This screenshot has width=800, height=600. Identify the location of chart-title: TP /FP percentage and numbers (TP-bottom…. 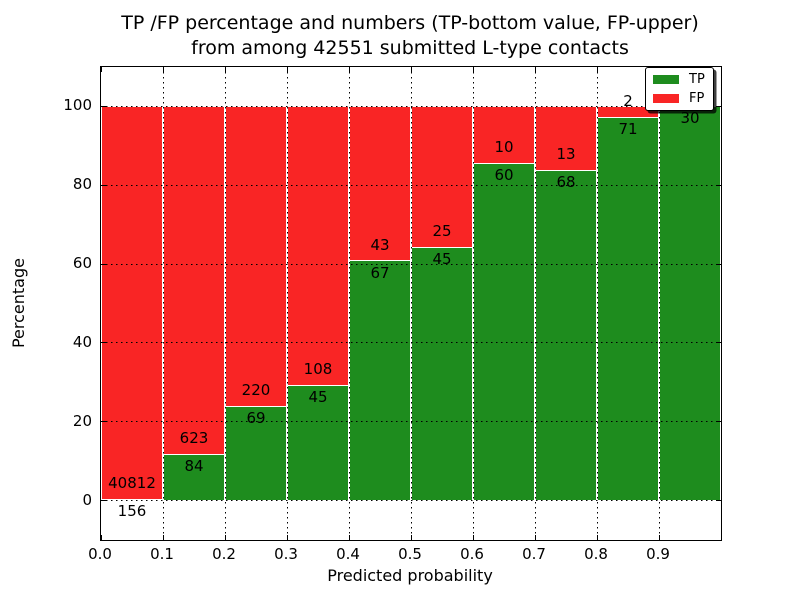
(410, 36).